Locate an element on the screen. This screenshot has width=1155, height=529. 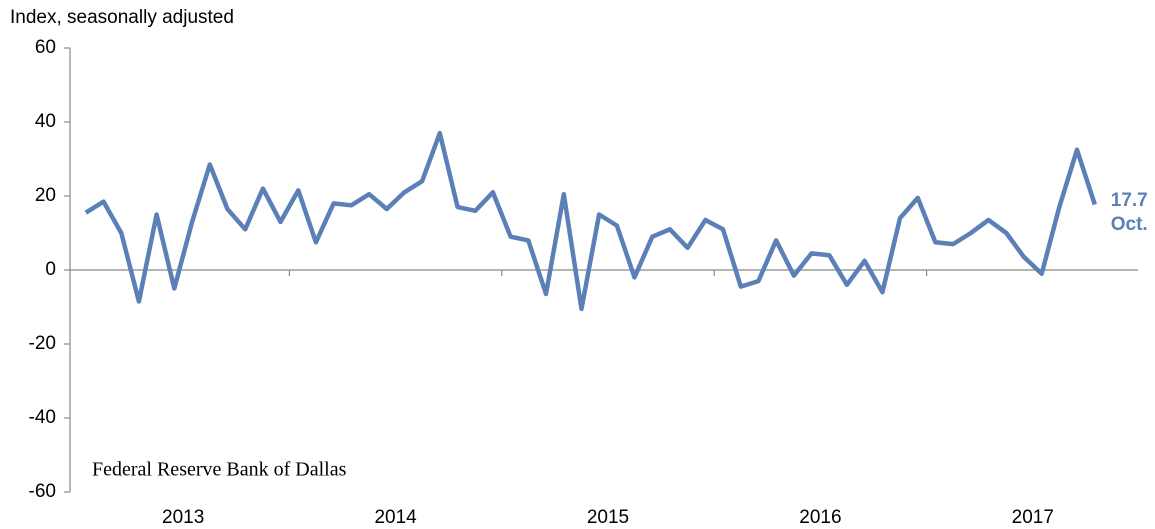
x-tick-label: 2017 is located at coordinates (1033, 517).